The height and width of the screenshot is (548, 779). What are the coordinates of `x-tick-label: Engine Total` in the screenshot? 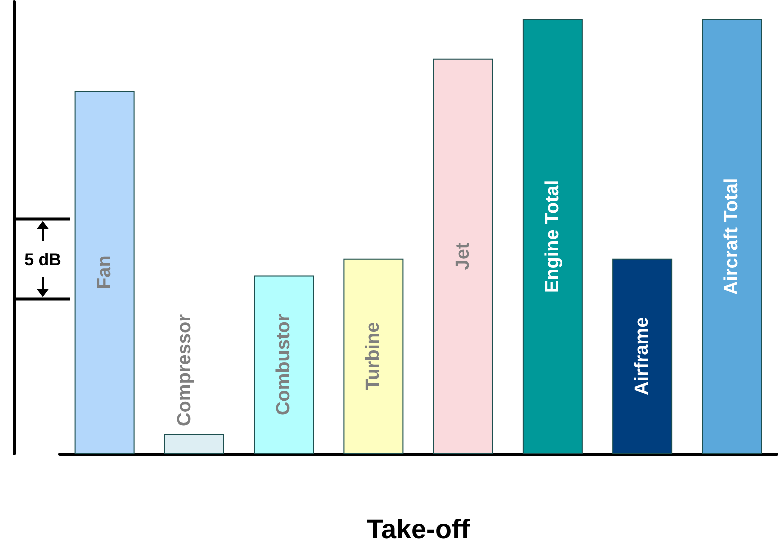 It's located at (553, 236).